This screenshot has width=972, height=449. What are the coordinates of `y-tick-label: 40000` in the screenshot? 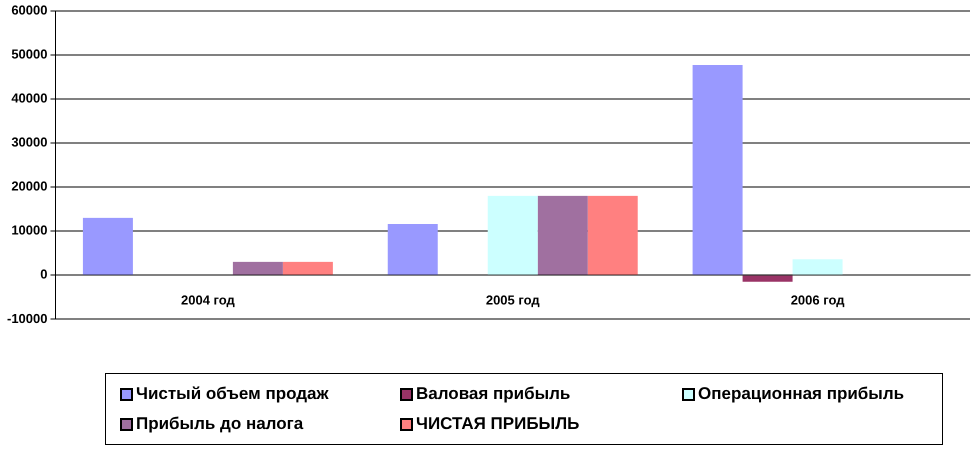 It's located at (29, 98).